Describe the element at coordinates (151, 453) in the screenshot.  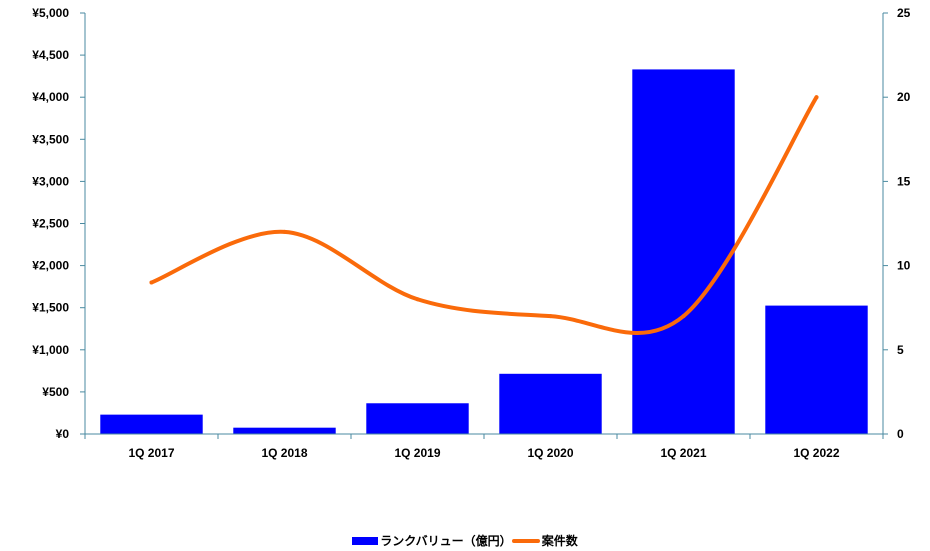
I see `x-tick-label: 1Q 2017` at that location.